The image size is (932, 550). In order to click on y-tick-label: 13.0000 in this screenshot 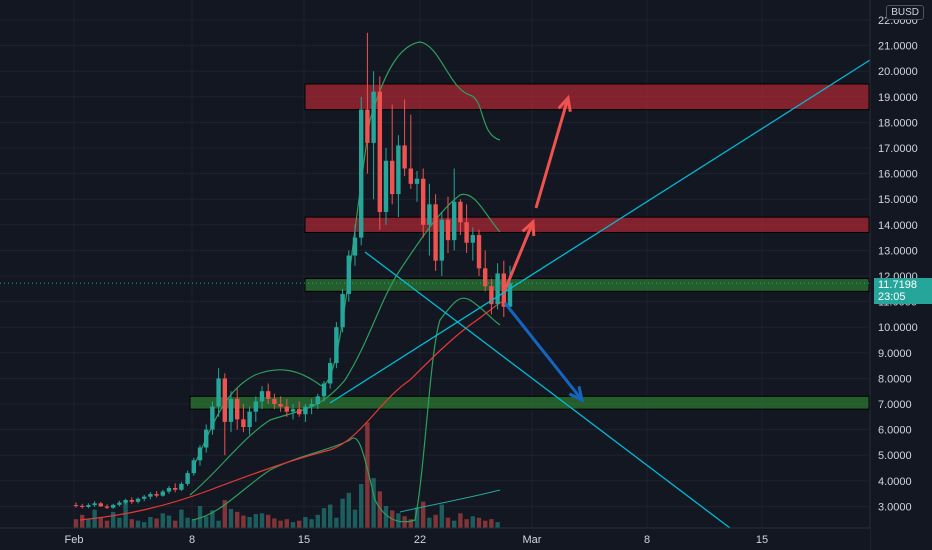, I will do `click(898, 251)`.